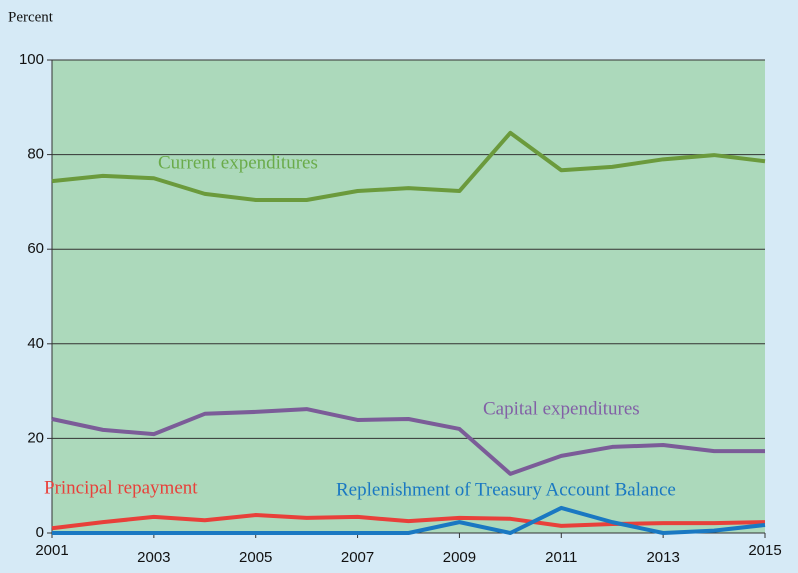 The height and width of the screenshot is (573, 798). I want to click on y-tick-label: 20, so click(35, 437).